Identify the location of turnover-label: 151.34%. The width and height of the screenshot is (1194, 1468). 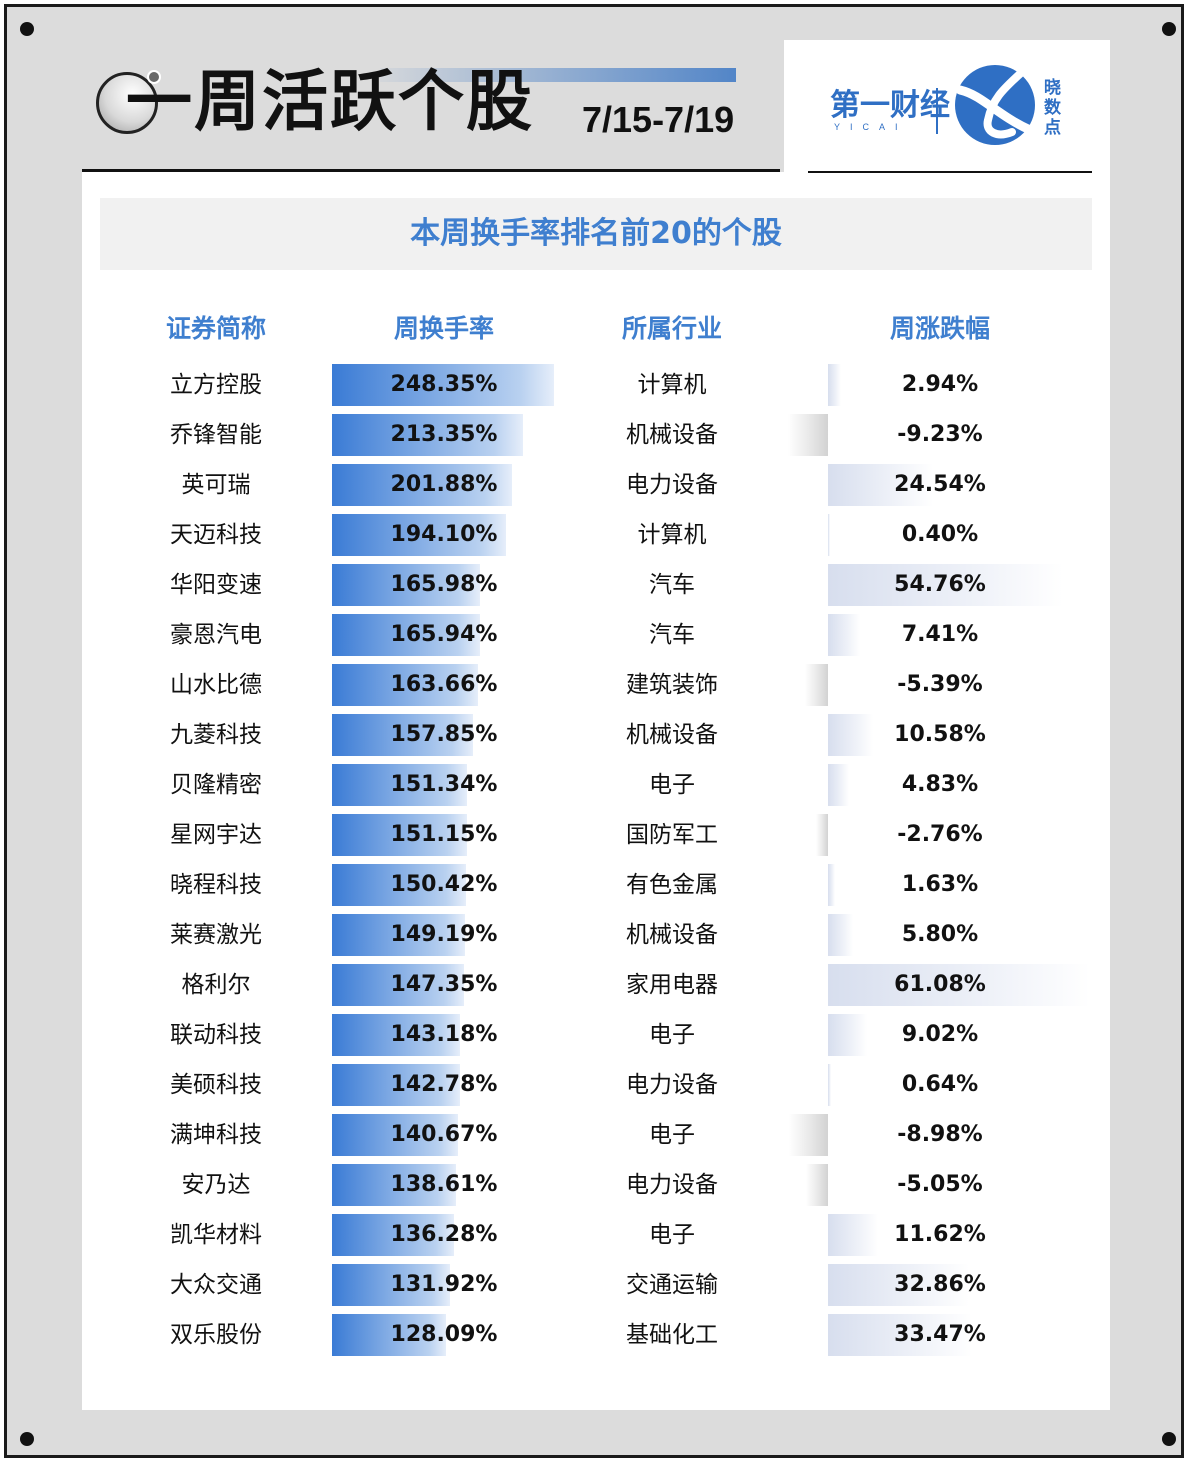
(444, 784).